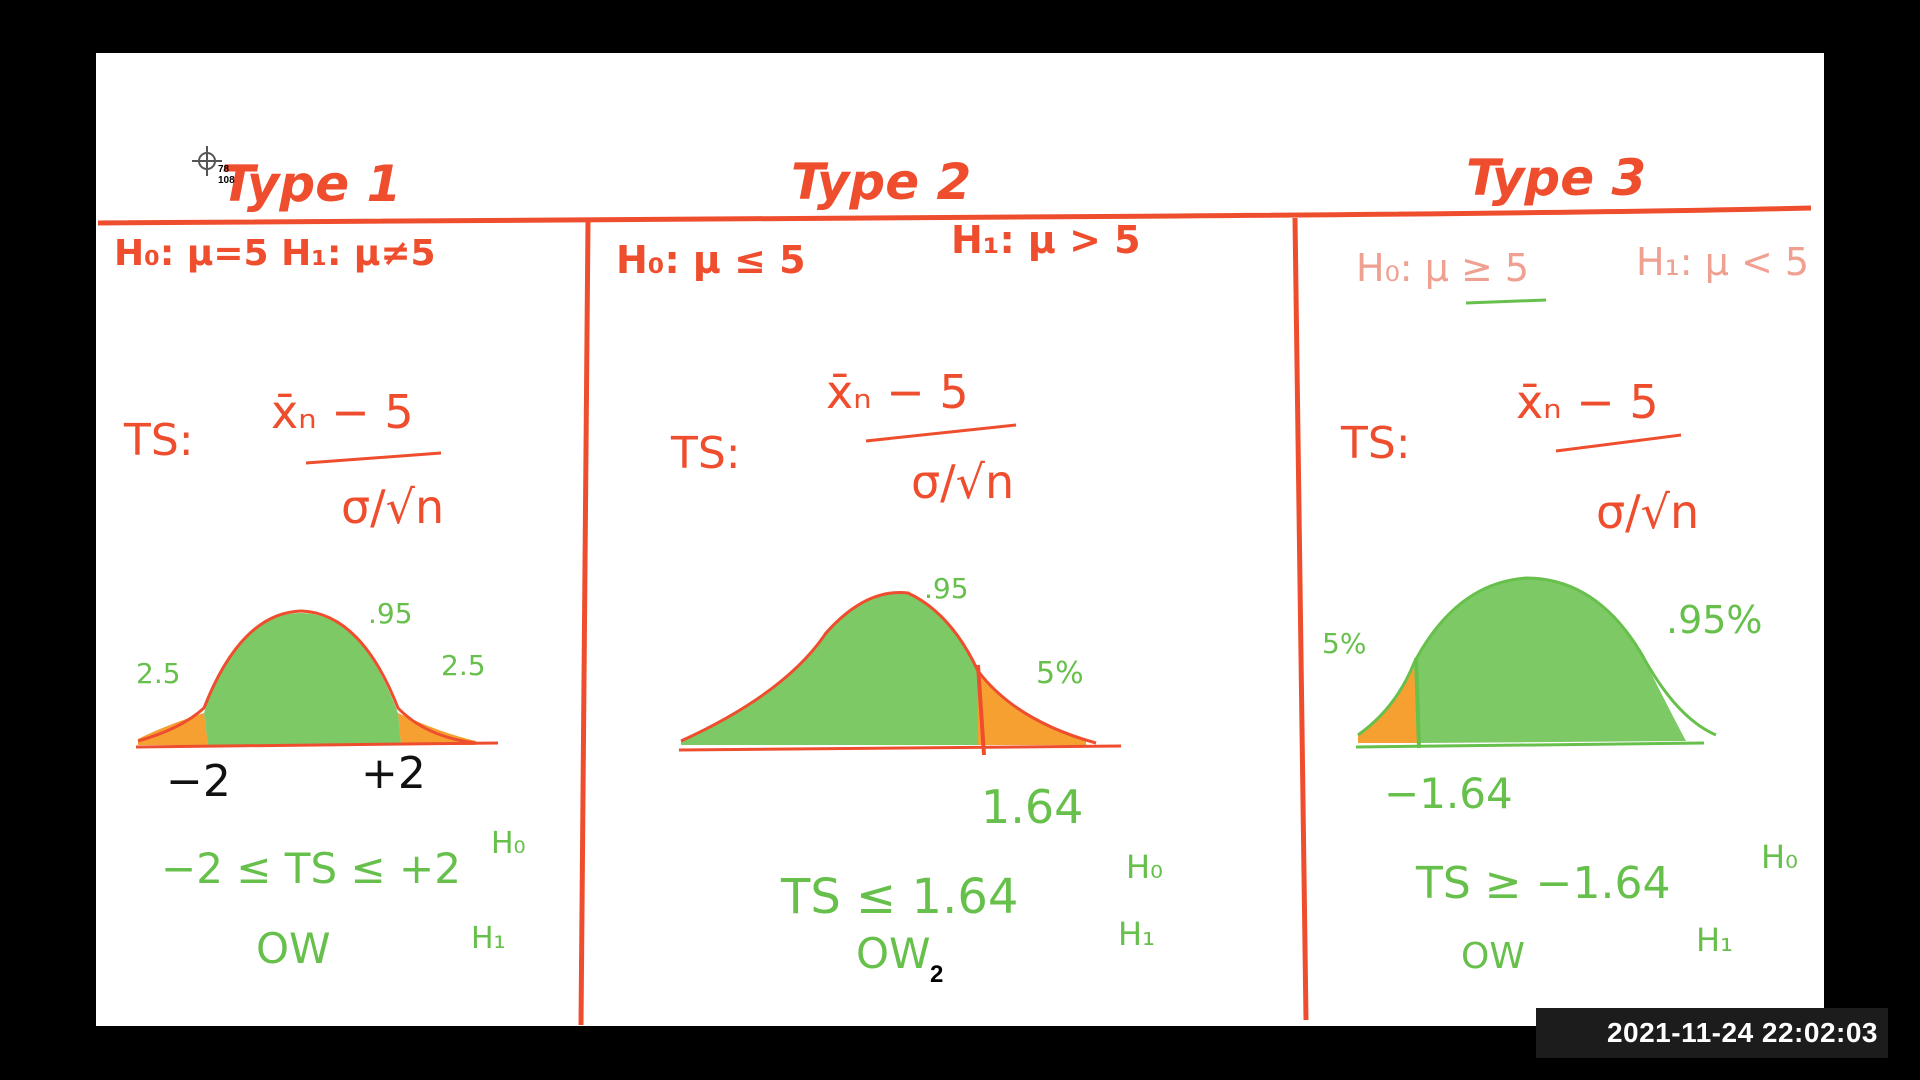  I want to click on type1-otherwise: OW, so click(293, 948).